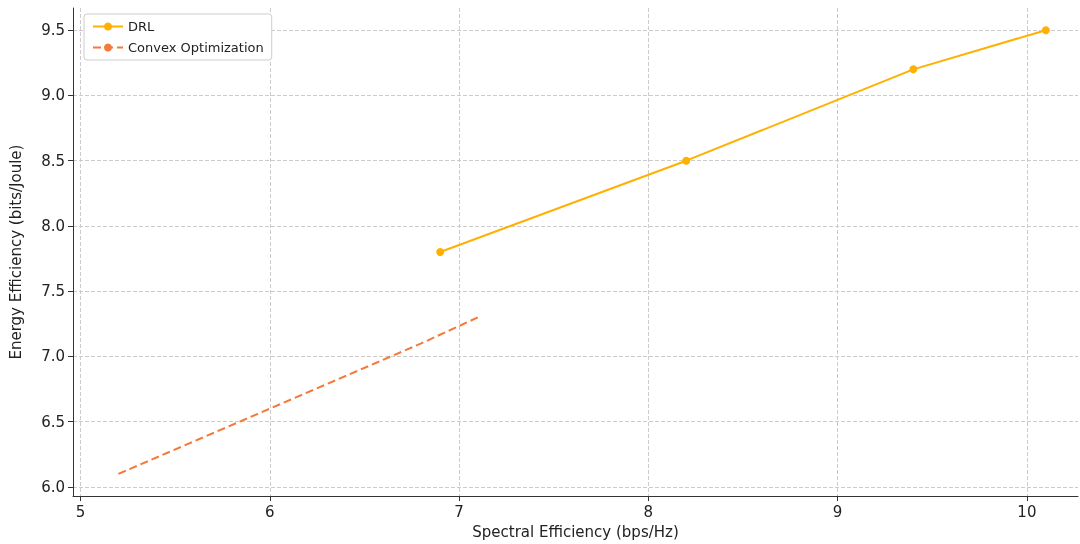  I want to click on x-tick-label: 6, so click(270, 511).